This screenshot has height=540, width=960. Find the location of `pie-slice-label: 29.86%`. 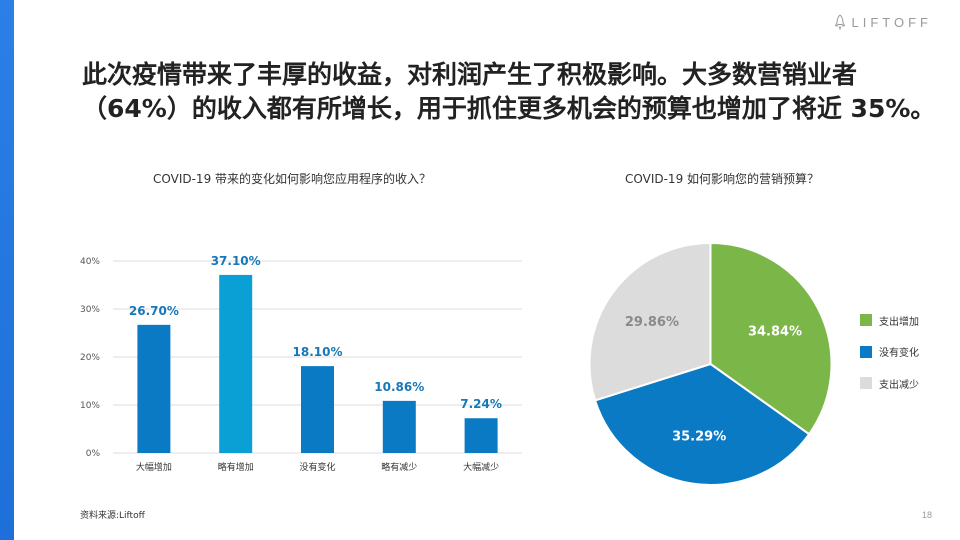

pie-slice-label: 29.86% is located at coordinates (652, 322).